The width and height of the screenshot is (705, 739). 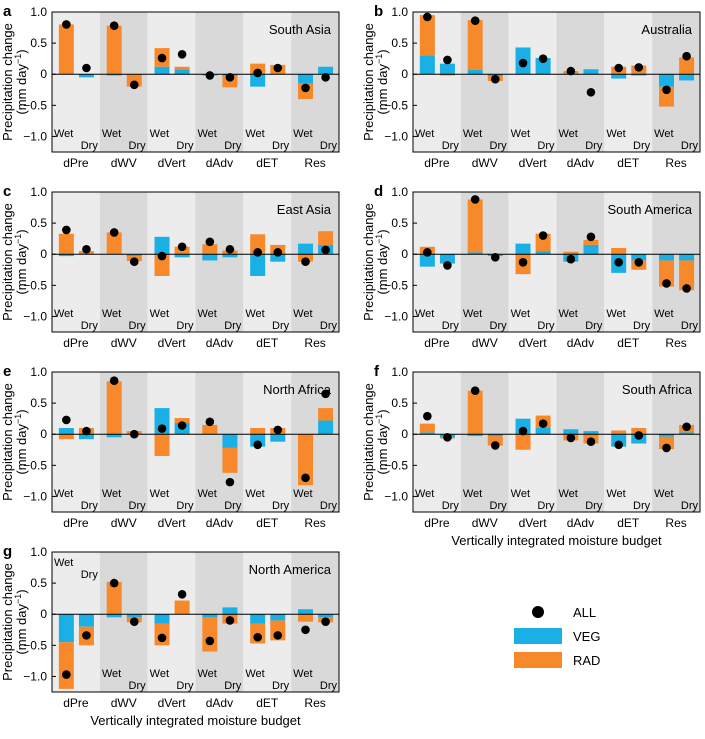 What do you see at coordinates (43, 434) in the screenshot?
I see `y-tick-label: 0` at bounding box center [43, 434].